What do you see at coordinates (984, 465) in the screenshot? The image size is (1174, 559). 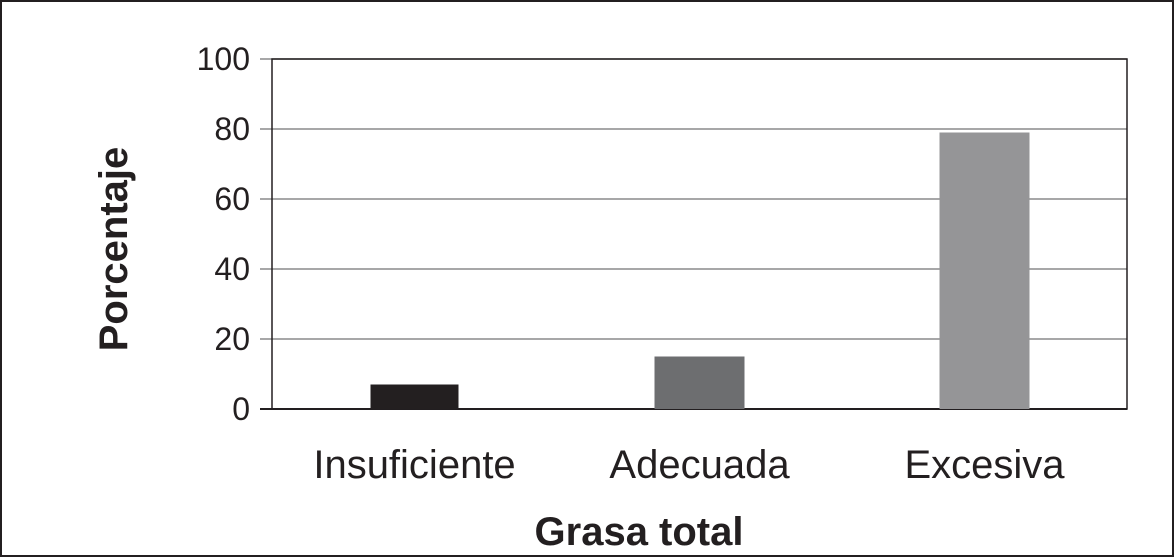 I see `x-tick-label: Excesiva` at bounding box center [984, 465].